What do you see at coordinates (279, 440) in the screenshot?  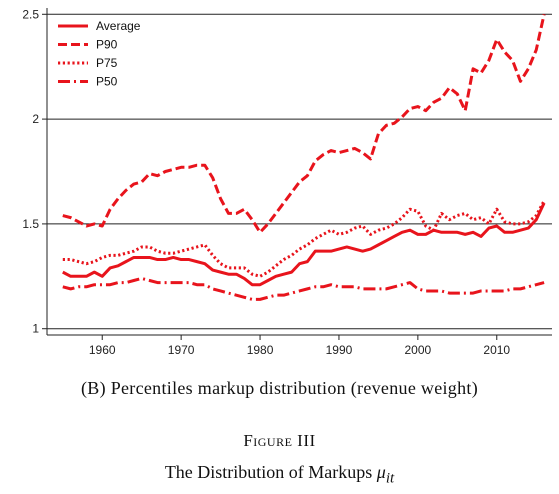 I see `figure-number: Figure III` at bounding box center [279, 440].